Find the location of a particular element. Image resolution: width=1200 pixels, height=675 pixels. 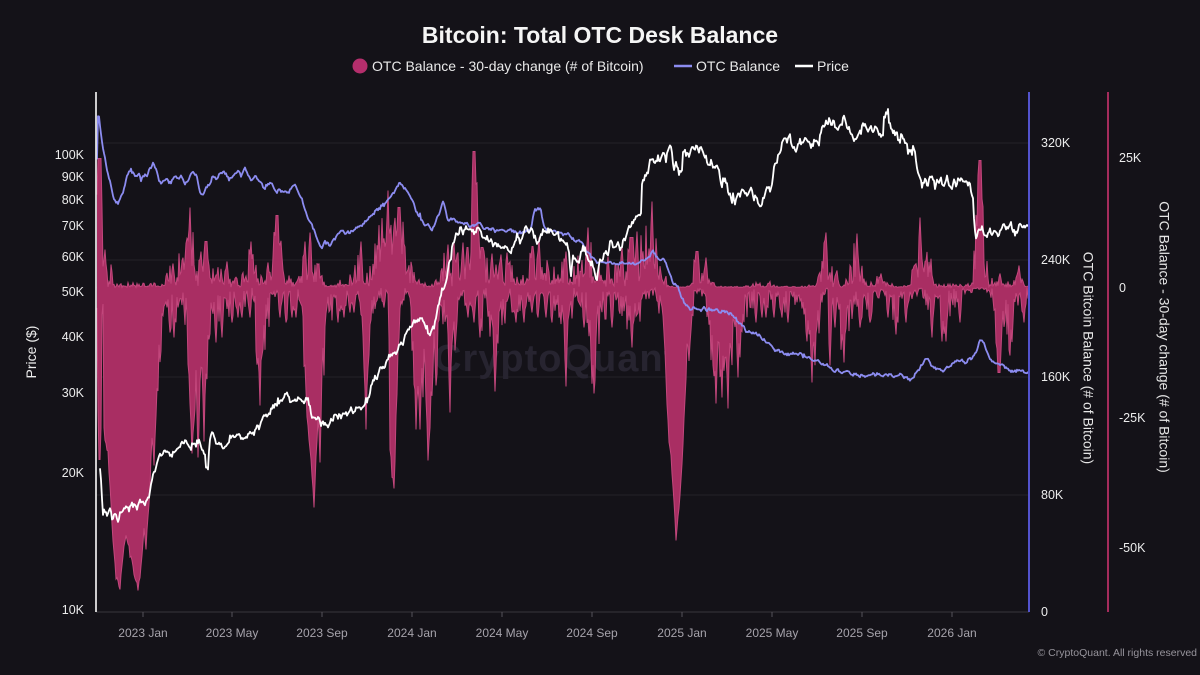

svg-text: 20K is located at coordinates (73, 473).